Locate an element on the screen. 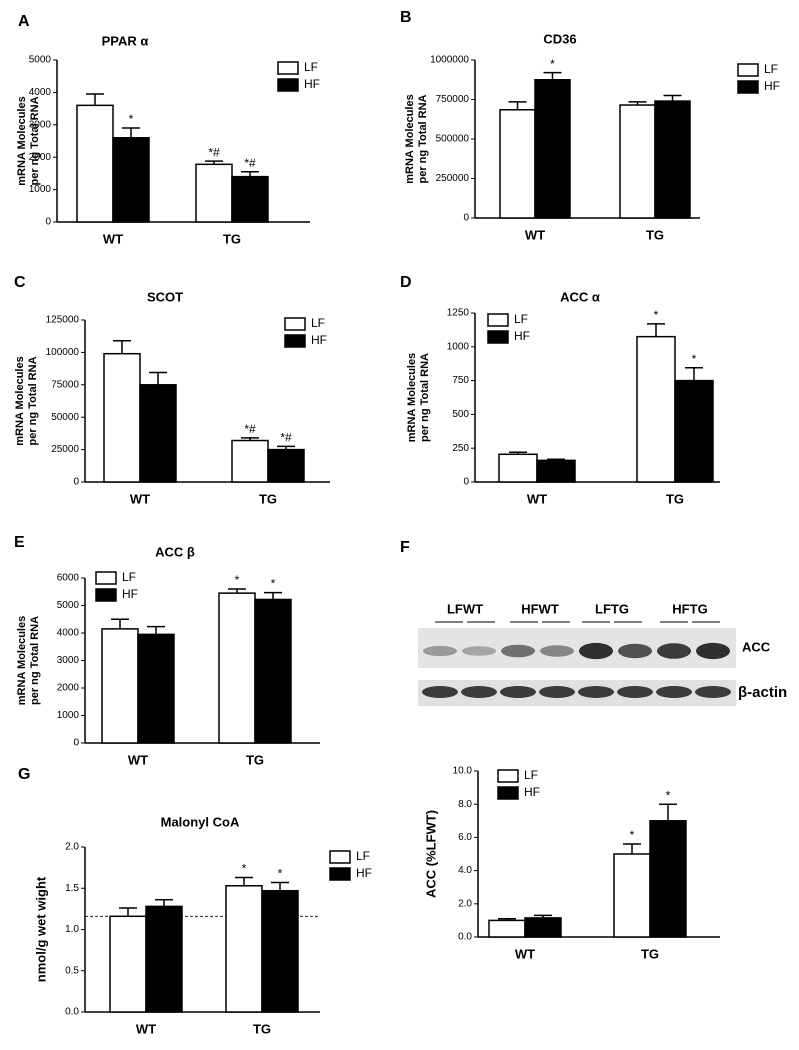 This screenshot has height=1050, width=799. y-tick-label: 50000 is located at coordinates (65, 417).